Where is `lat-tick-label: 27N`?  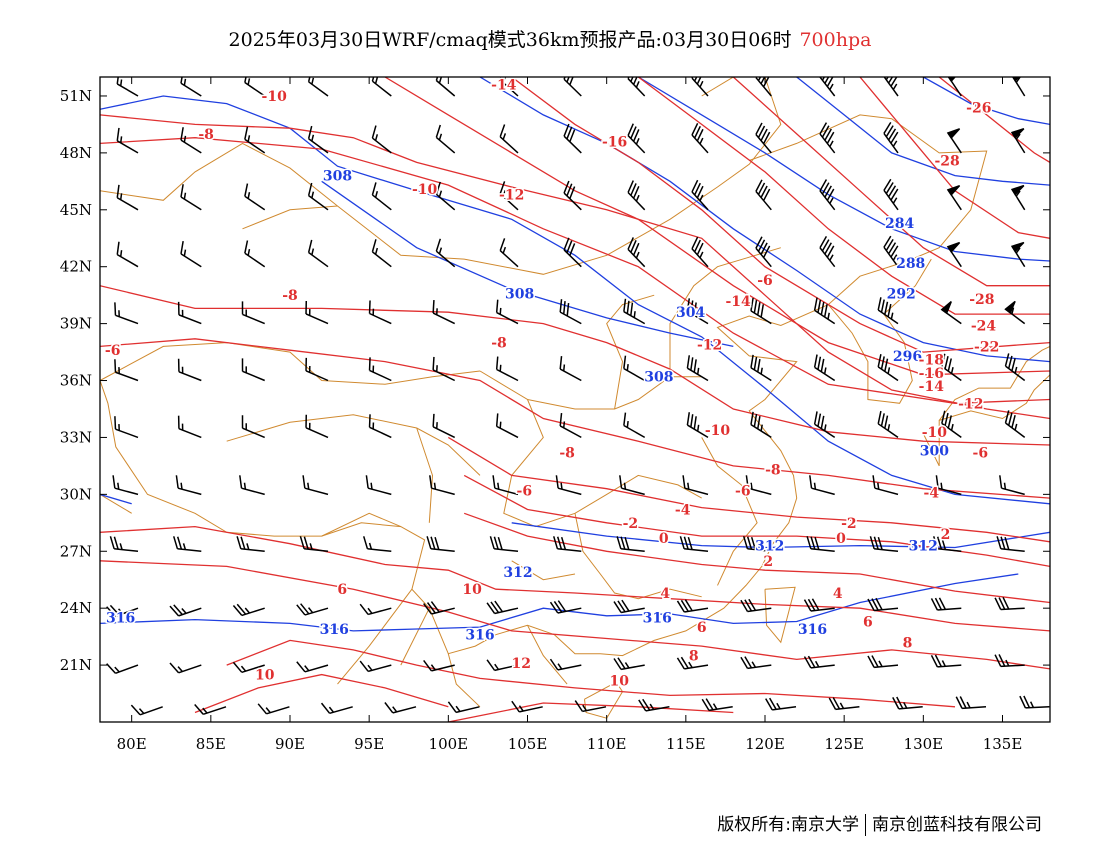 lat-tick-label: 27N is located at coordinates (76, 551).